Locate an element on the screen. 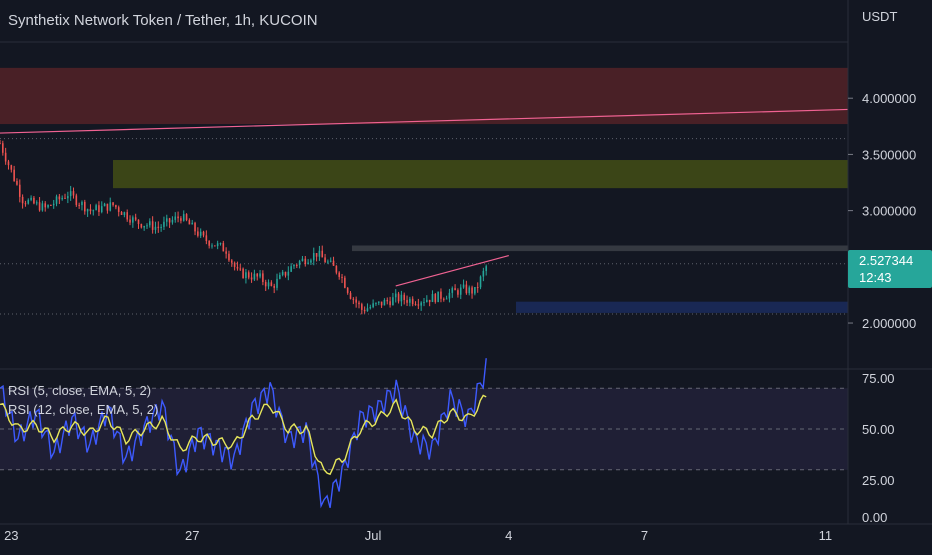 This screenshot has height=555, width=932. rsi-tick-label: 0.00 is located at coordinates (874, 517).